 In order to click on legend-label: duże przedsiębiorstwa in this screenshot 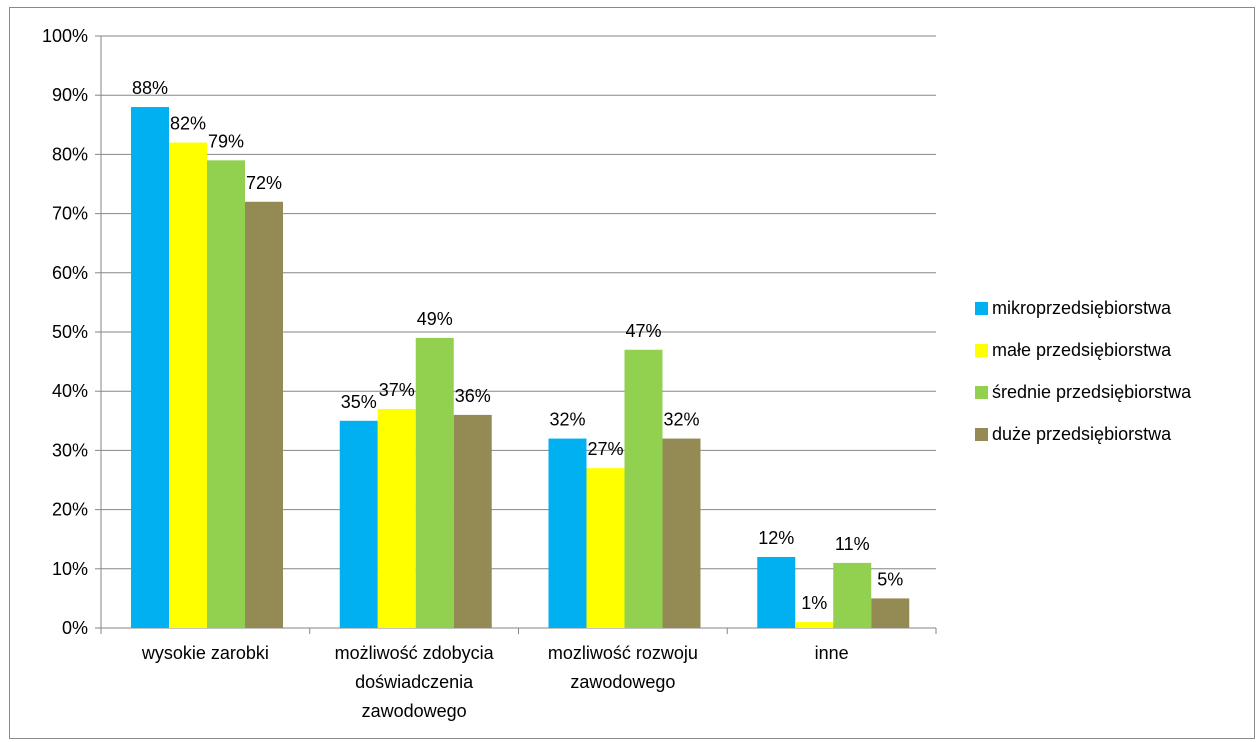, I will do `click(1082, 434)`.